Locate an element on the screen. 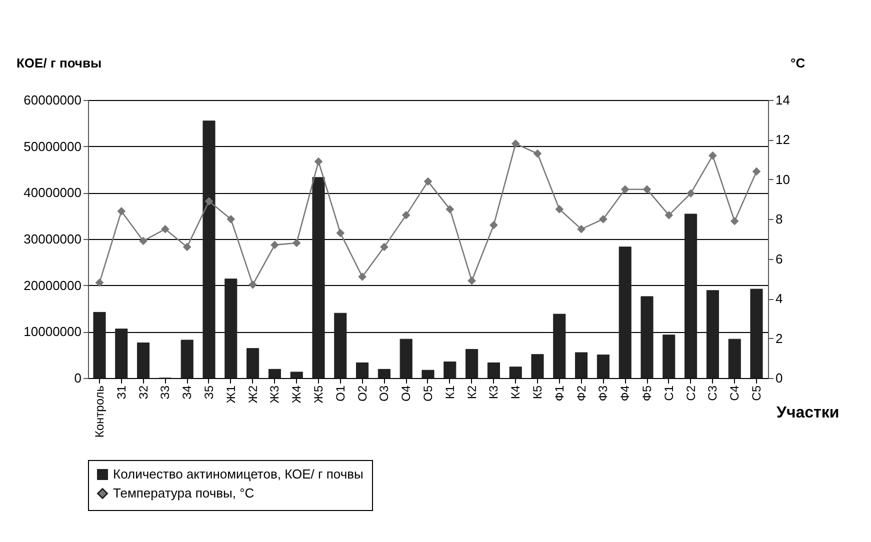 The width and height of the screenshot is (871, 542). y2-axis-title: °С is located at coordinates (798, 63).